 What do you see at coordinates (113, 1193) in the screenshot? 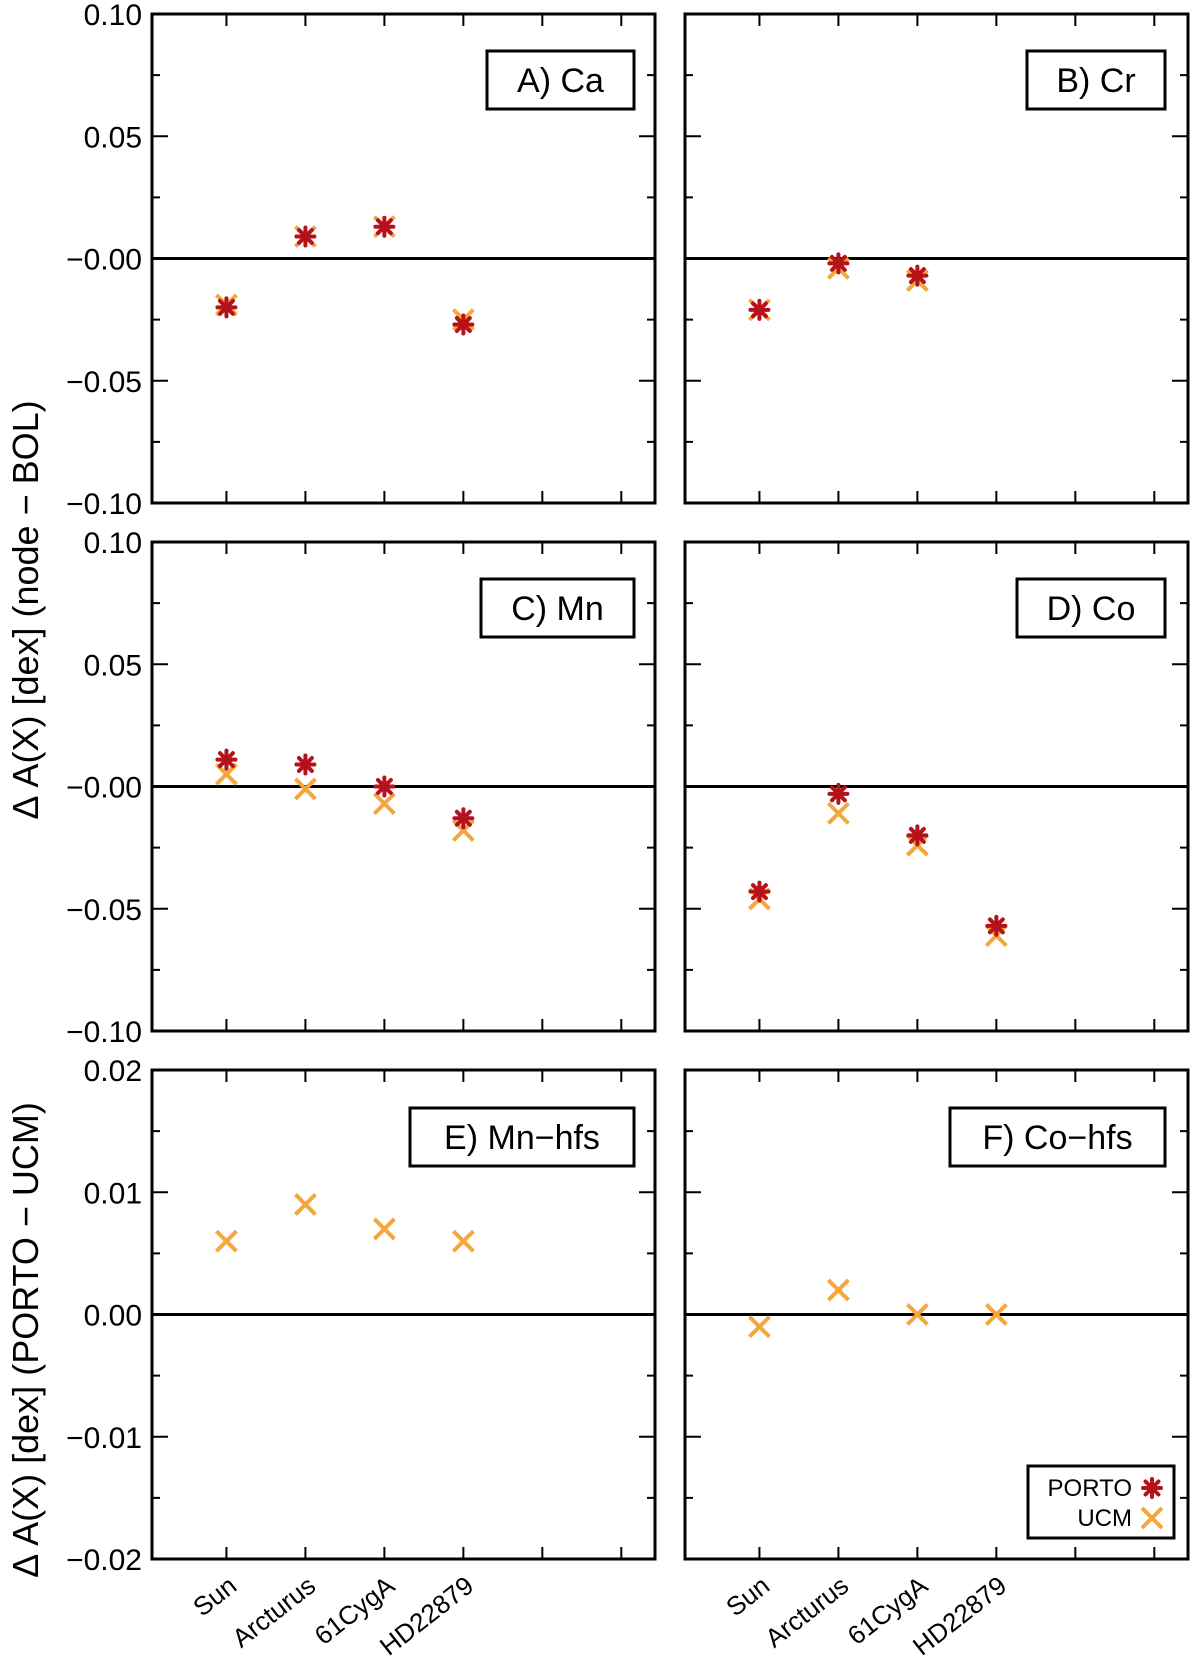
I see `y-tick-label: 0.01` at bounding box center [113, 1193].